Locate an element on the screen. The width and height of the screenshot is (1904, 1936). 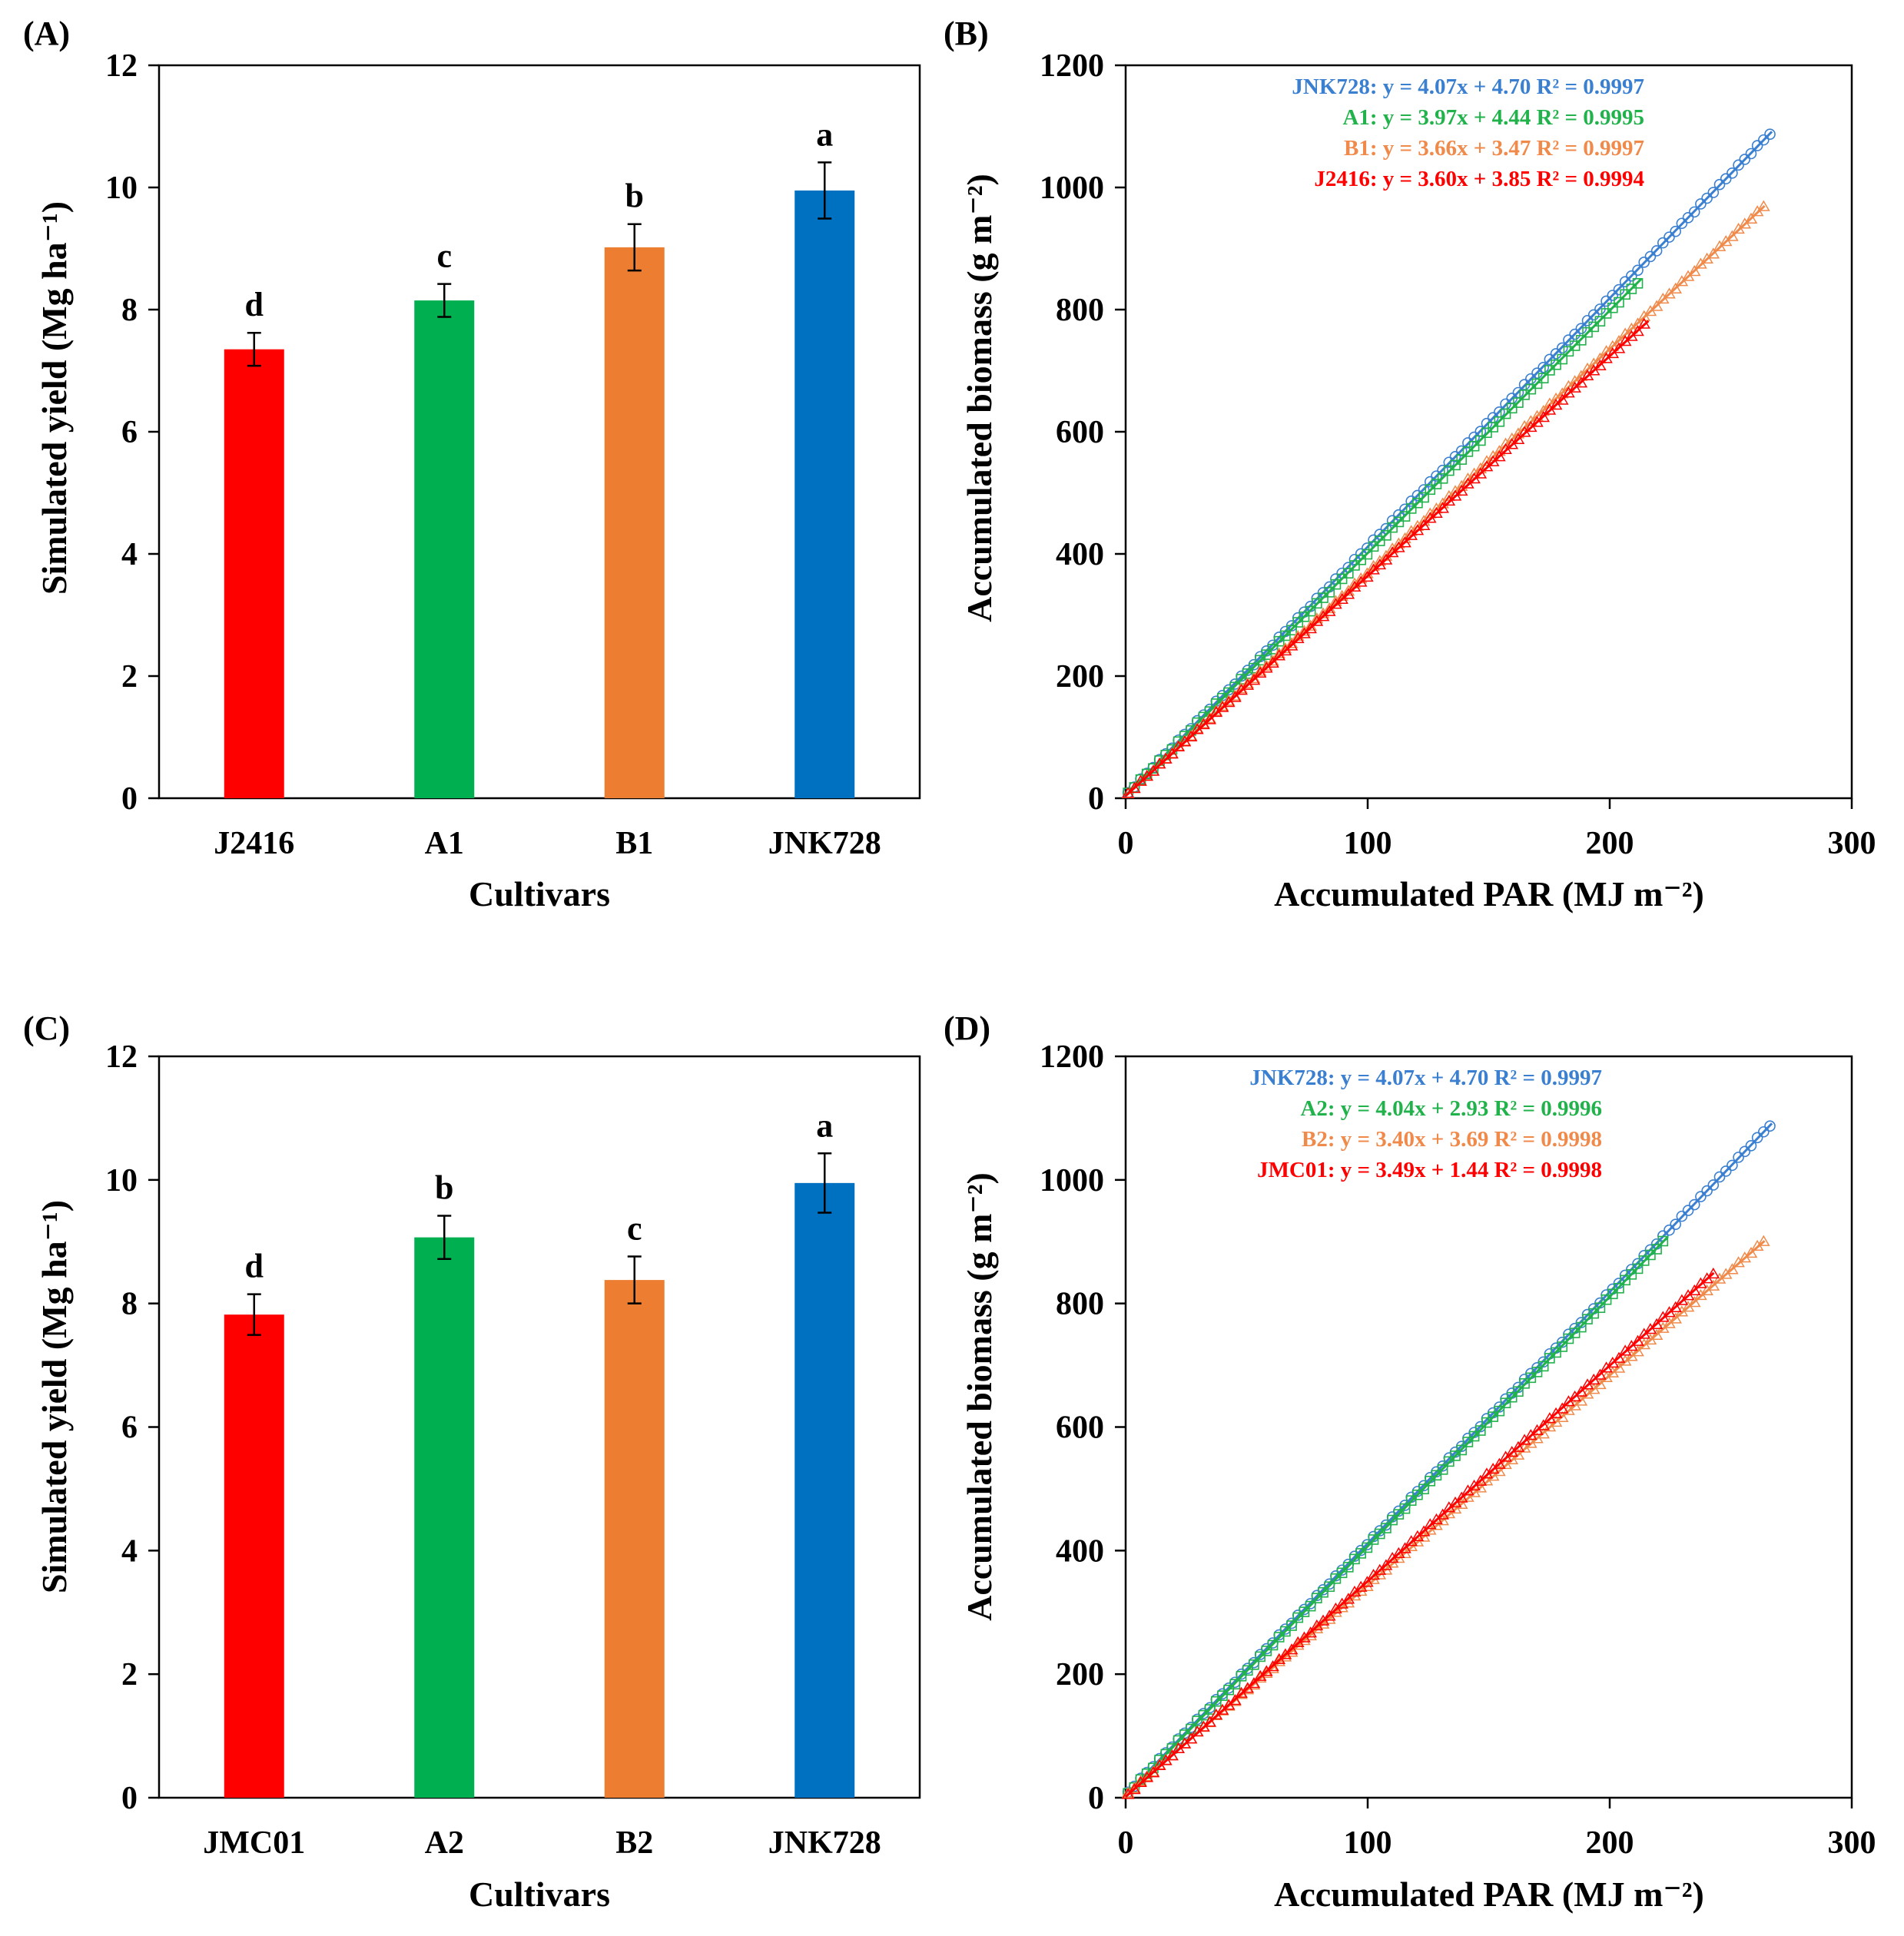
y-tick-label: 4 is located at coordinates (129, 554).